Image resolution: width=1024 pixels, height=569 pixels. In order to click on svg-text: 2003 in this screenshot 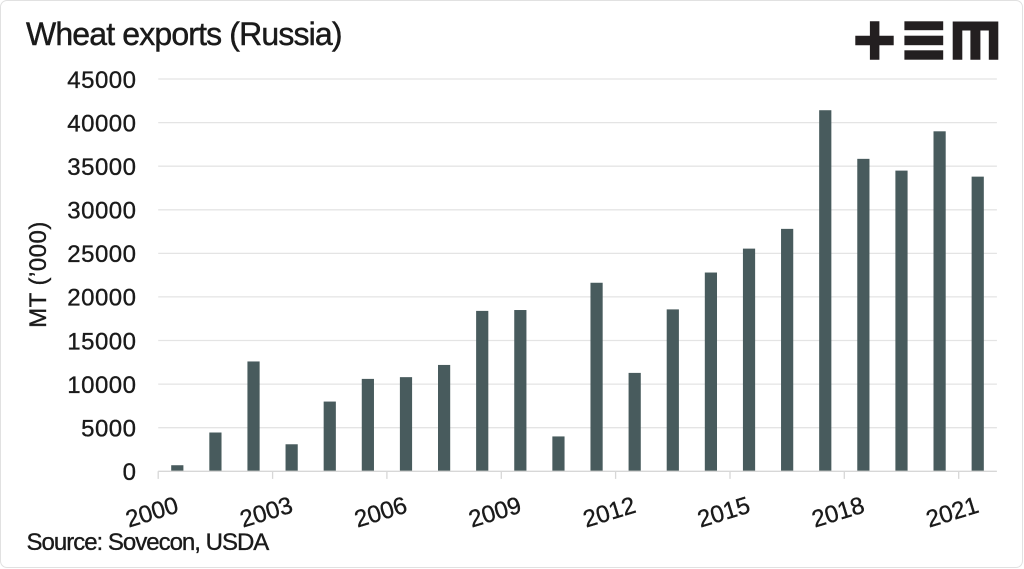, I will do `click(266, 512)`.